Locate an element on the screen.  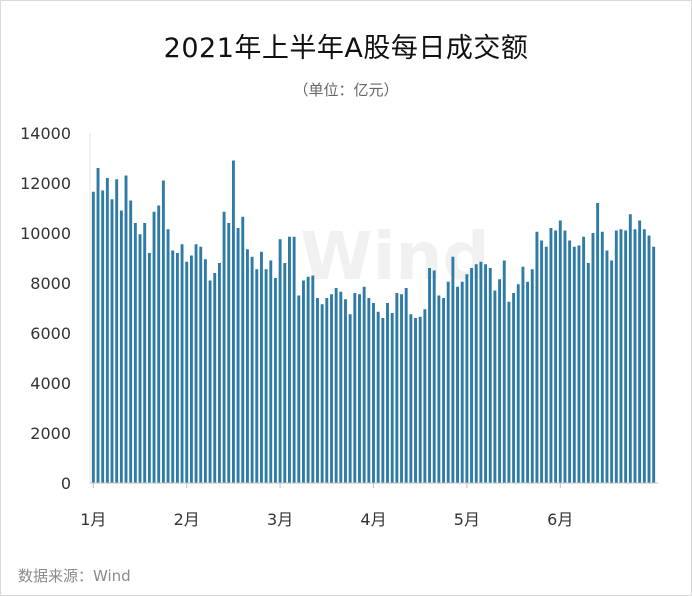
y-axis: 0 2000 4000 6000 8000 10000 12000 14000 is located at coordinates (55, 308).